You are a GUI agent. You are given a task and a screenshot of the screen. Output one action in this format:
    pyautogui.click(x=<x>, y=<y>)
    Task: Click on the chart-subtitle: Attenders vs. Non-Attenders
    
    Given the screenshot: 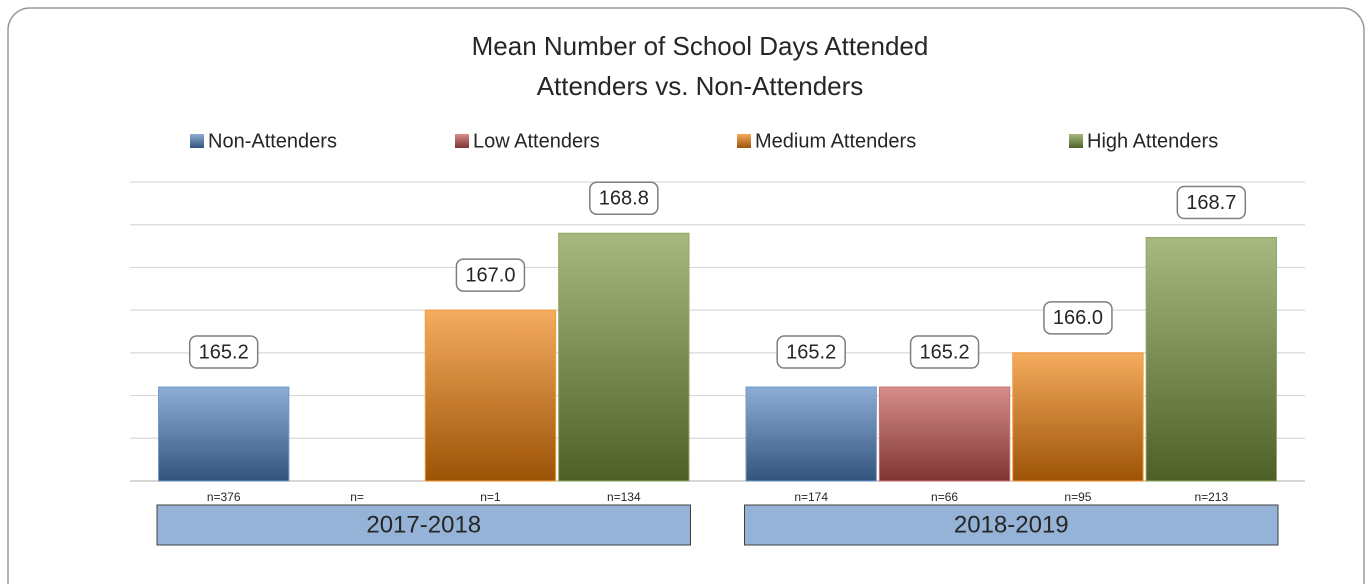 What is the action you would take?
    pyautogui.click(x=700, y=86)
    